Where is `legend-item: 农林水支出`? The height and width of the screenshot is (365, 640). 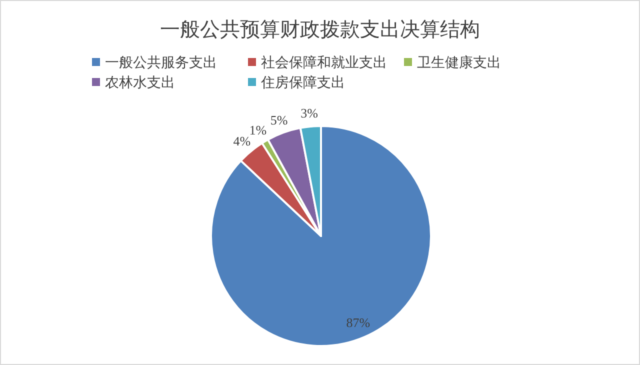
legend-item: 农林水支出 is located at coordinates (133, 83).